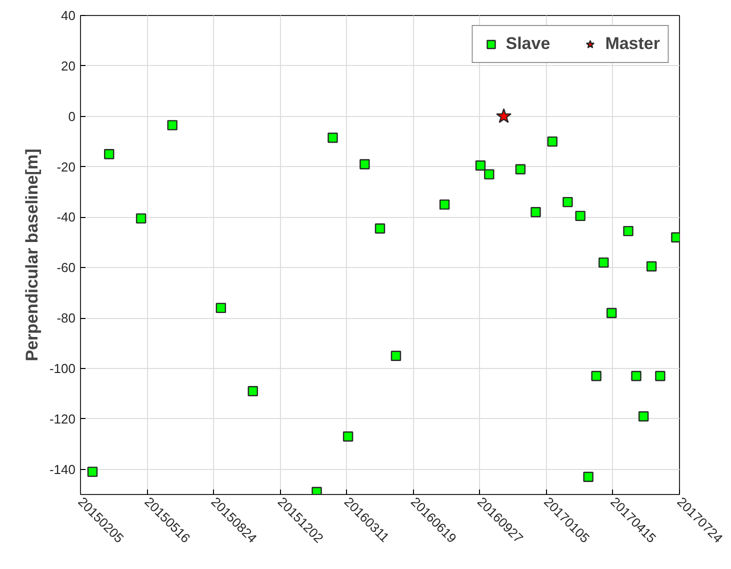 Image resolution: width=731 pixels, height=569 pixels. Describe the element at coordinates (632, 44) in the screenshot. I see `legend-label: Master` at that location.